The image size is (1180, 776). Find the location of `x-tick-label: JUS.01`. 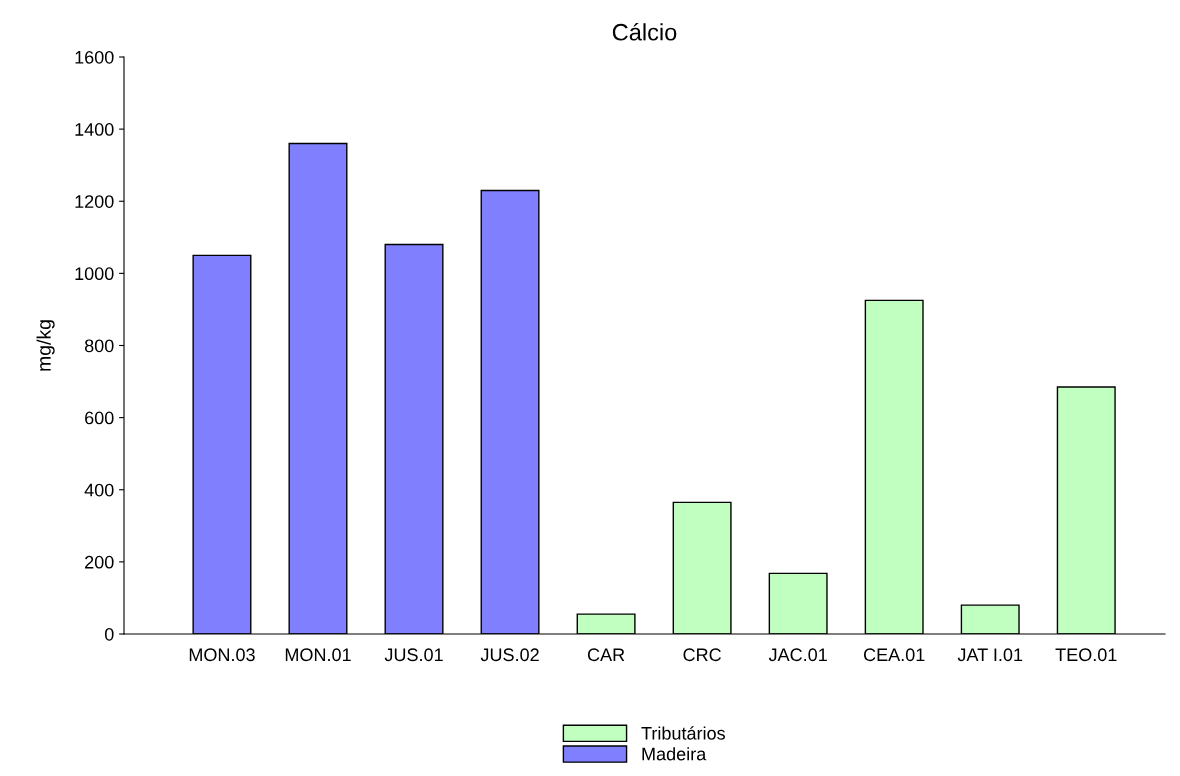

x-tick-label: JUS.01 is located at coordinates (413, 655).